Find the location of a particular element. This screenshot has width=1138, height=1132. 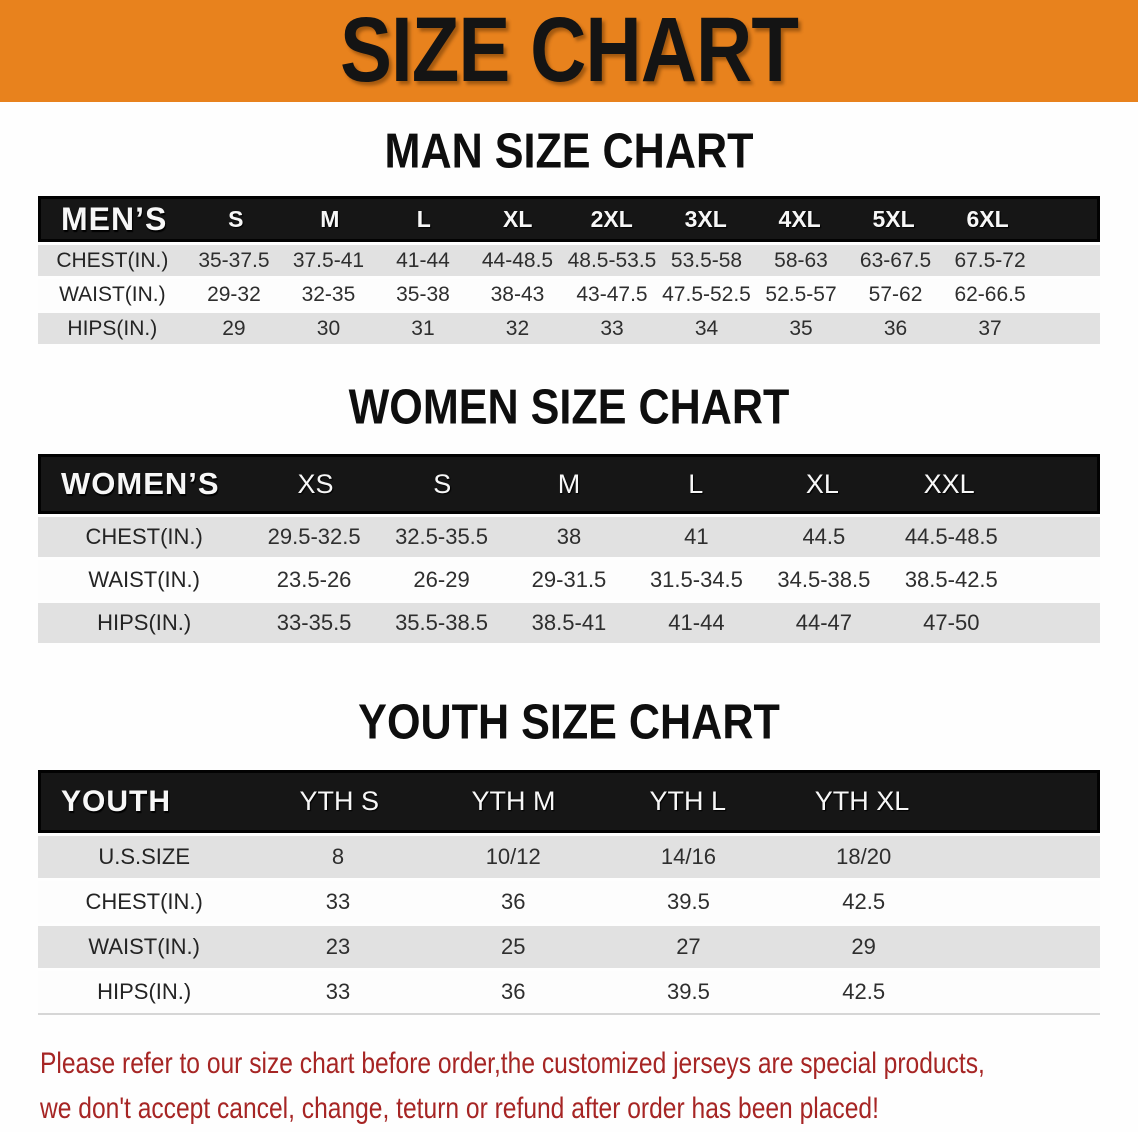

size-cell: 38.5-42.5 is located at coordinates (951, 579).